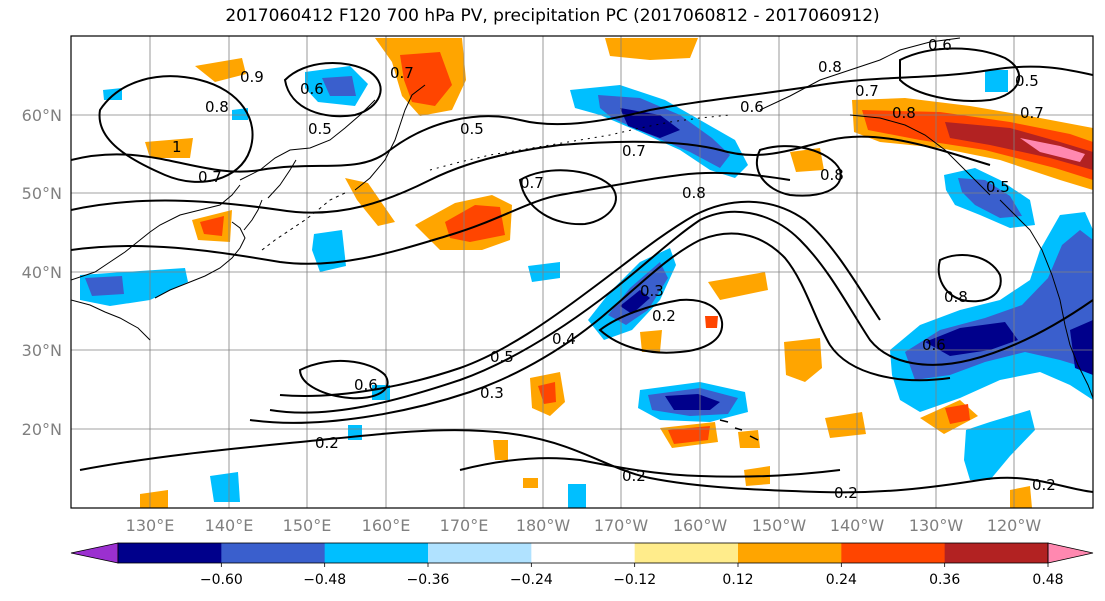 This screenshot has height=601, width=1105. What do you see at coordinates (150, 525) in the screenshot?
I see `lon-label: 130°E` at bounding box center [150, 525].